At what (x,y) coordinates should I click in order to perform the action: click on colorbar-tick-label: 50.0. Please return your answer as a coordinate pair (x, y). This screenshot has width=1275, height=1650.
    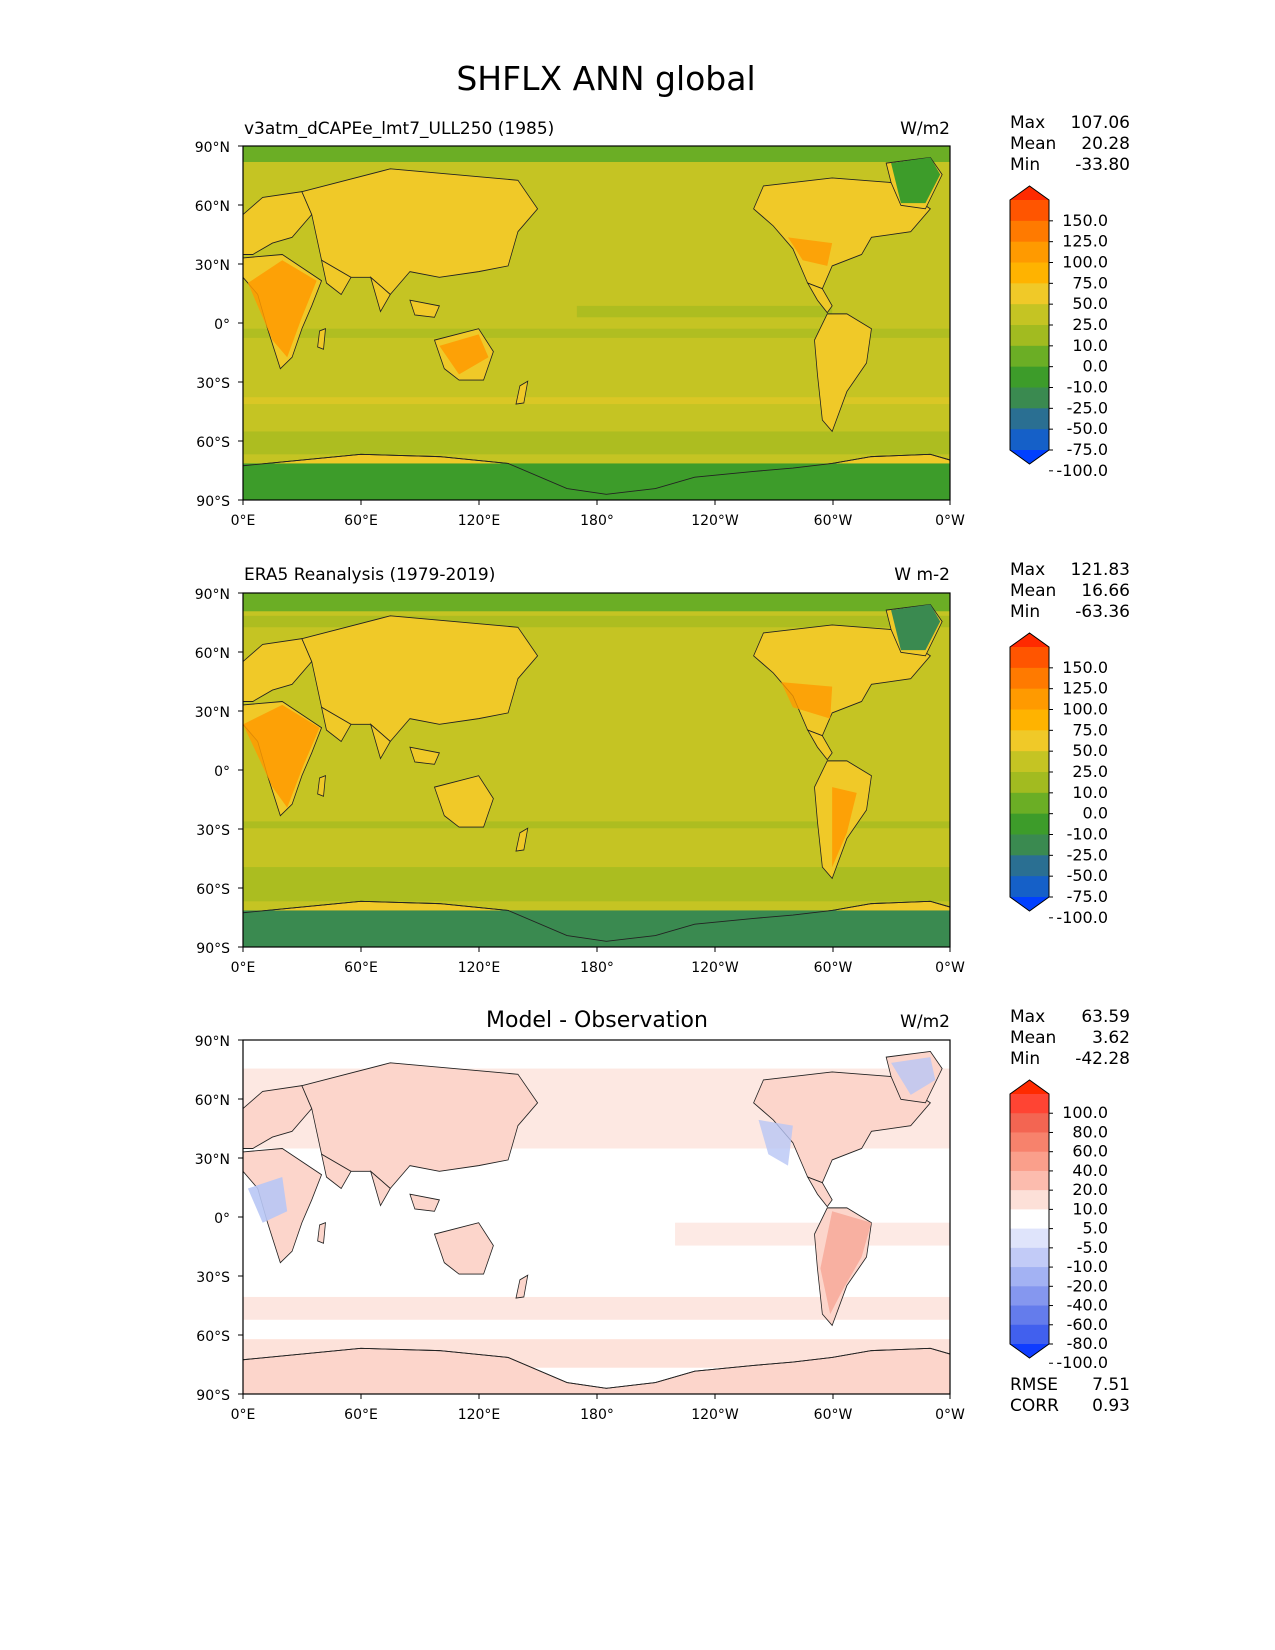
    Looking at the image, I should click on (1090, 303).